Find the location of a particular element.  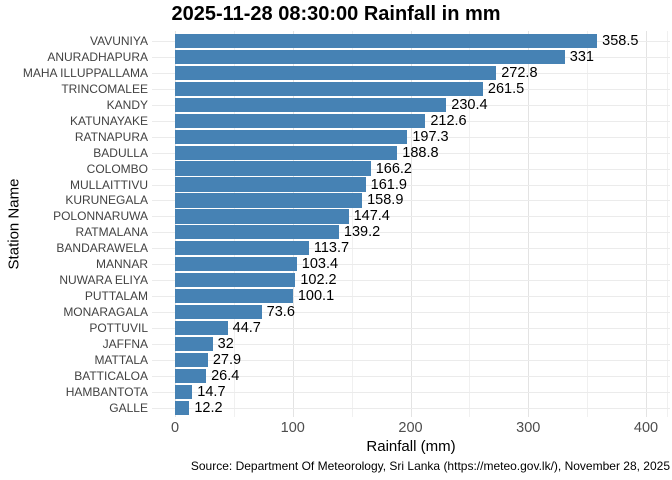

bar-value-label: 113.7 is located at coordinates (331, 248).